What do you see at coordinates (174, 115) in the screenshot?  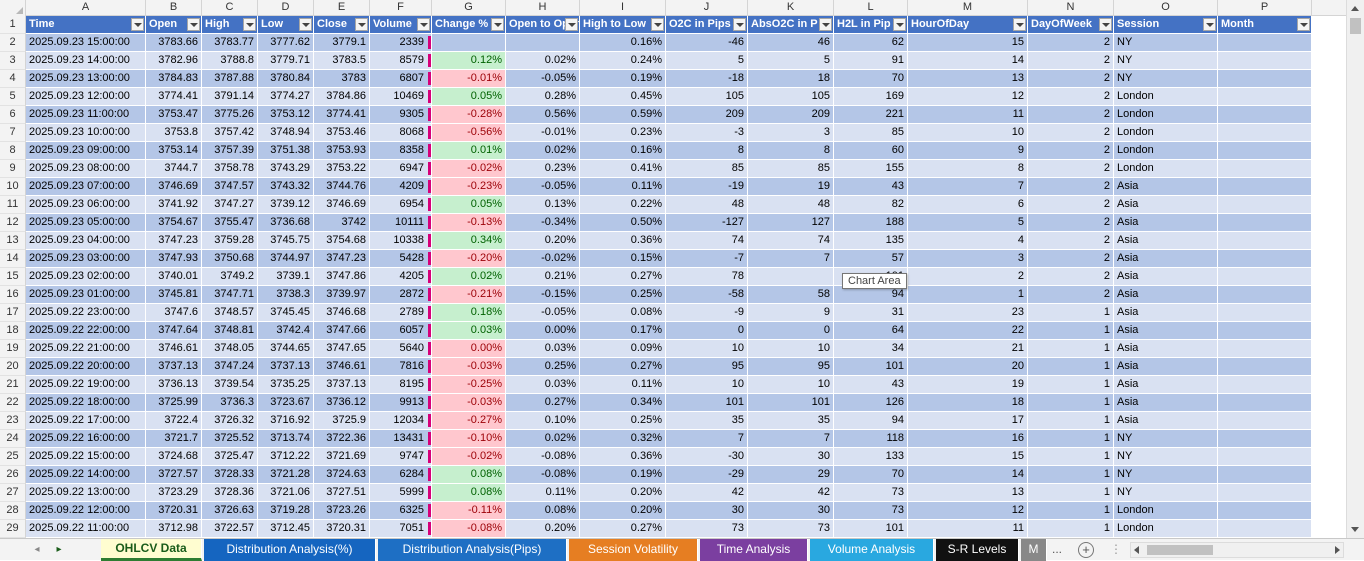 I see `cell: 3753.47` at bounding box center [174, 115].